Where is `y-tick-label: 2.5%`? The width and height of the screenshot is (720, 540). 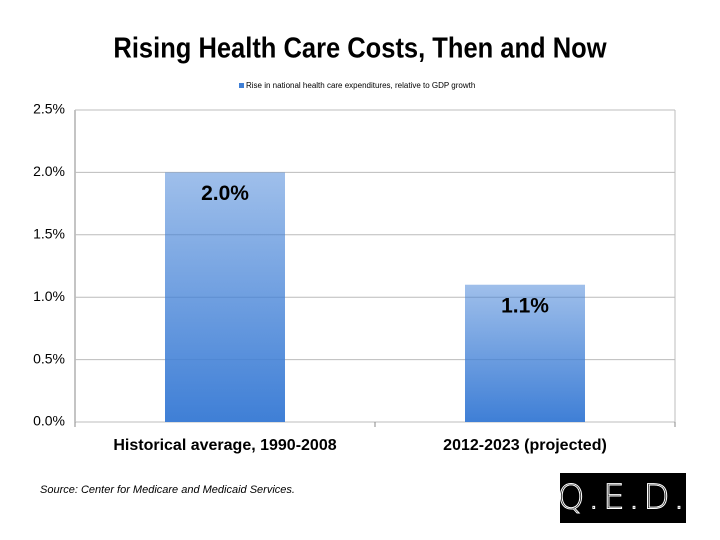 y-tick-label: 2.5% is located at coordinates (49, 109).